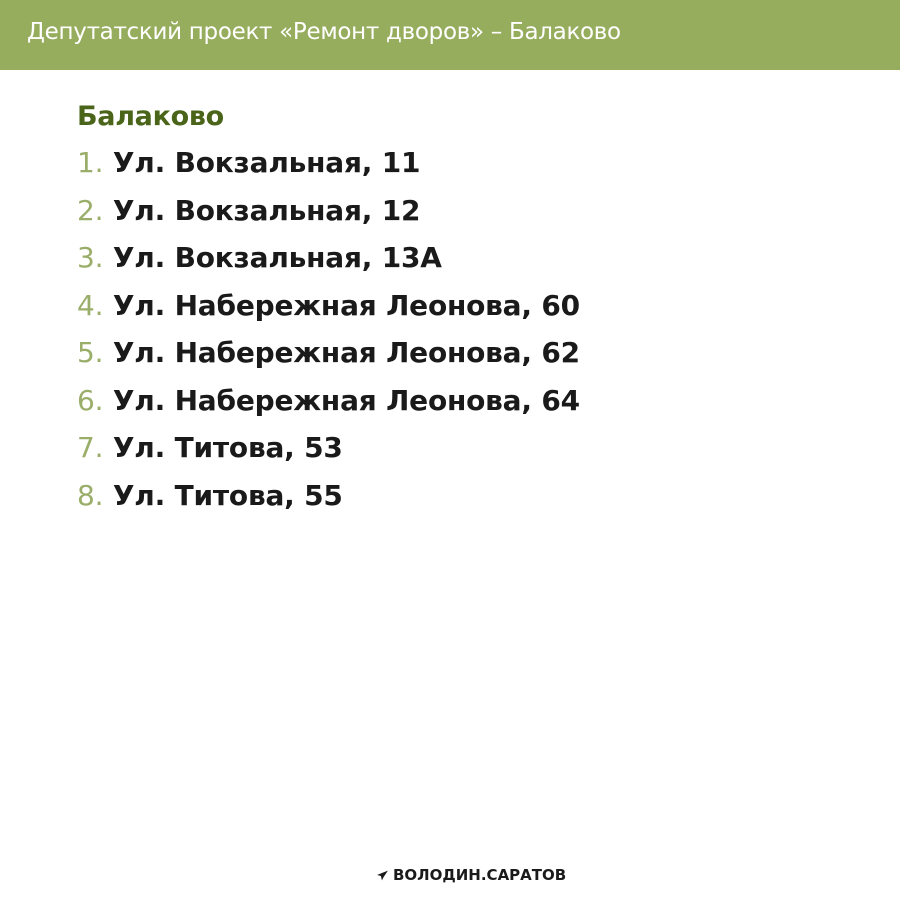 This screenshot has height=900, width=900. I want to click on item-number: 5., so click(90, 352).